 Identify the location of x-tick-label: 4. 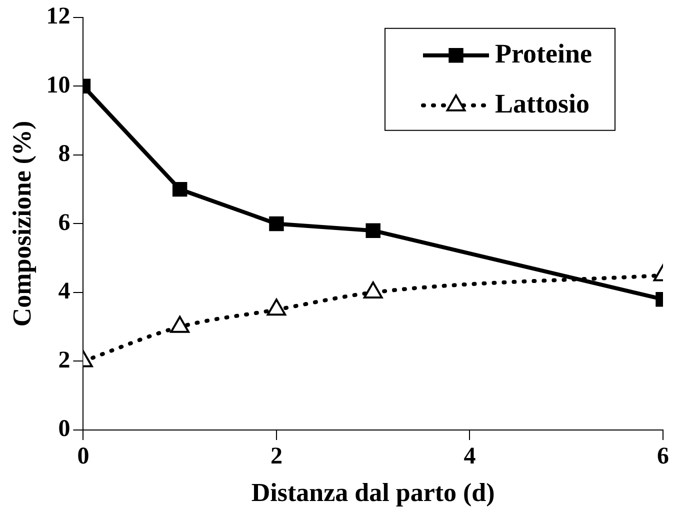
(470, 457).